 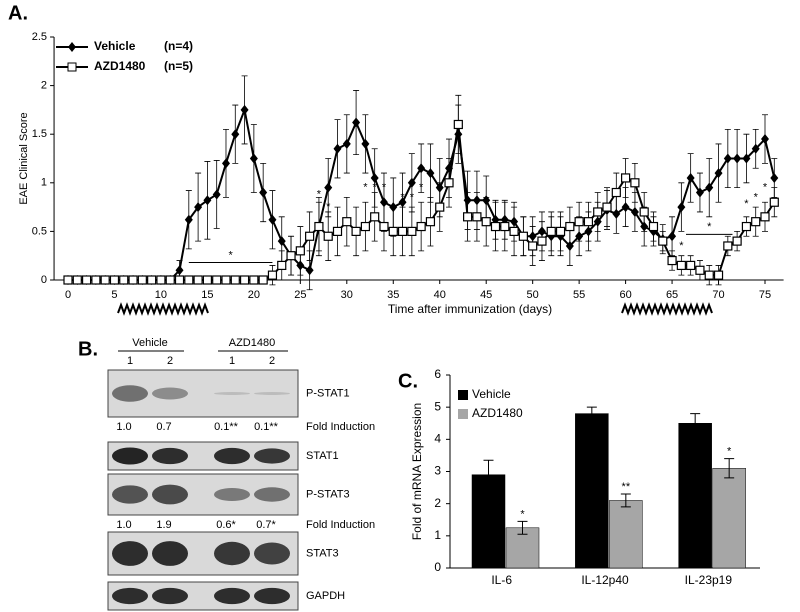 What do you see at coordinates (39, 134) in the screenshot?
I see `y-tick-label: 1.5` at bounding box center [39, 134].